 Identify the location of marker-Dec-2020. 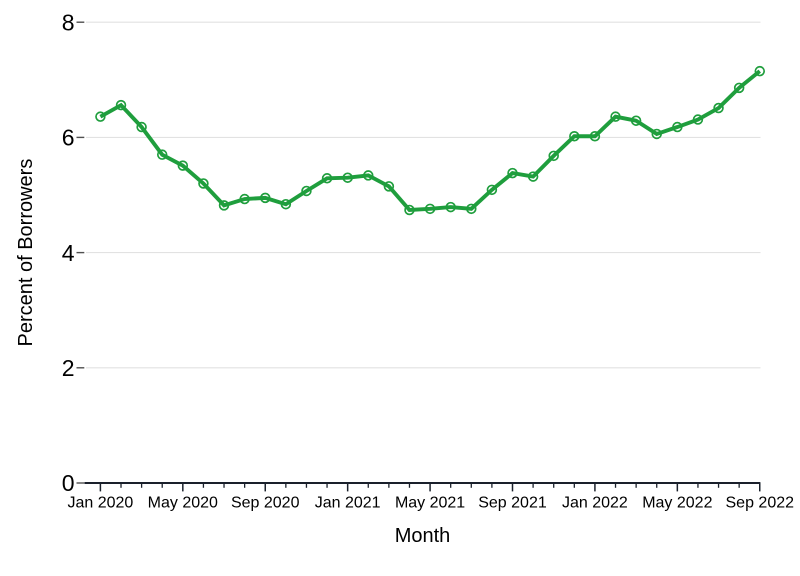
(327, 178).